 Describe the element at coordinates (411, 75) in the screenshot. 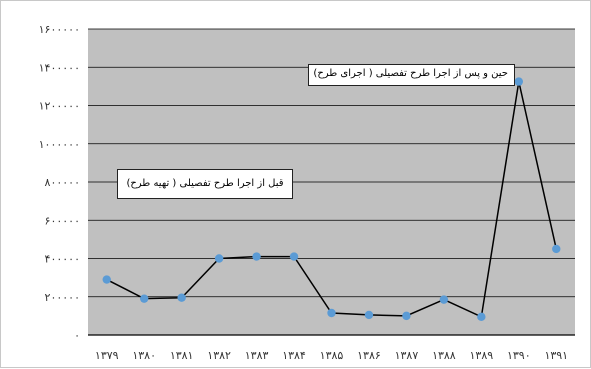

I see `annotation-during-after-plan: حین و پس از اجرا طرح تفصیلی ( اجرای طرح)` at that location.